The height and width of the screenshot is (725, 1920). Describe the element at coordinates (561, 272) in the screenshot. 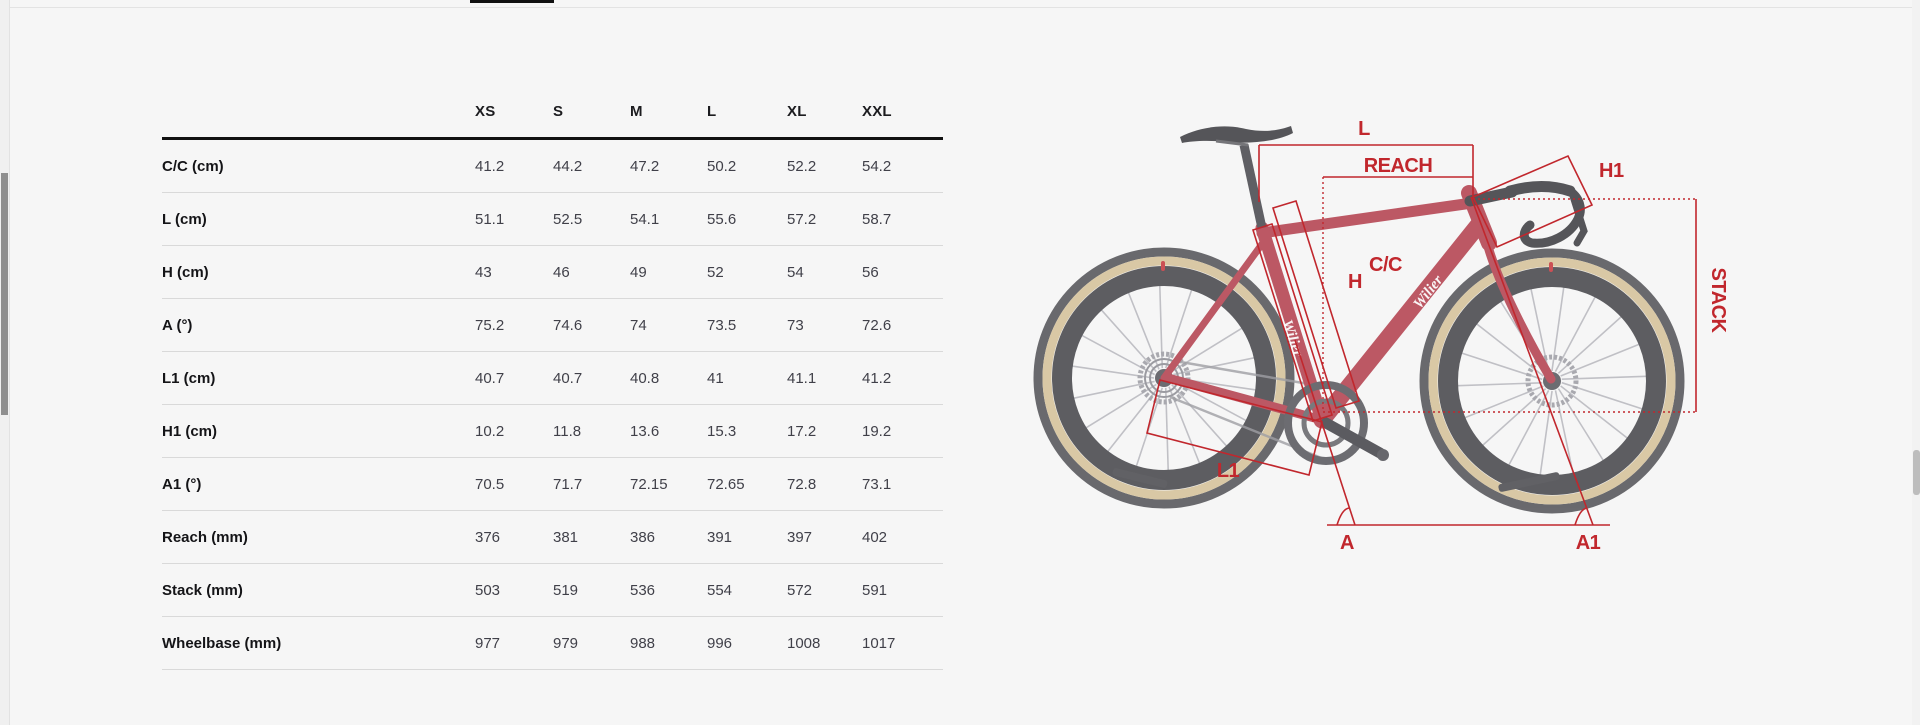

I see `row-value: 46` at that location.